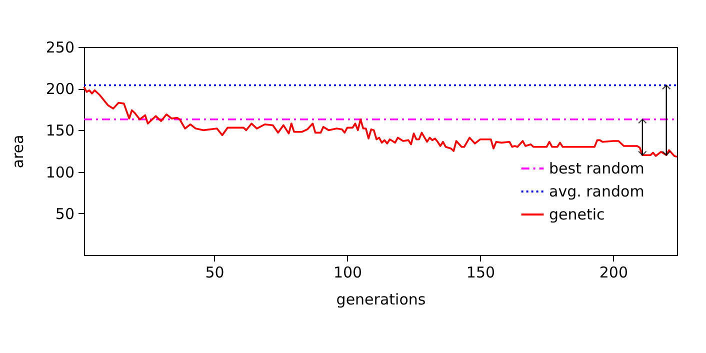 The width and height of the screenshot is (706, 353). Describe the element at coordinates (596, 169) in the screenshot. I see `legend-label: best random` at that location.